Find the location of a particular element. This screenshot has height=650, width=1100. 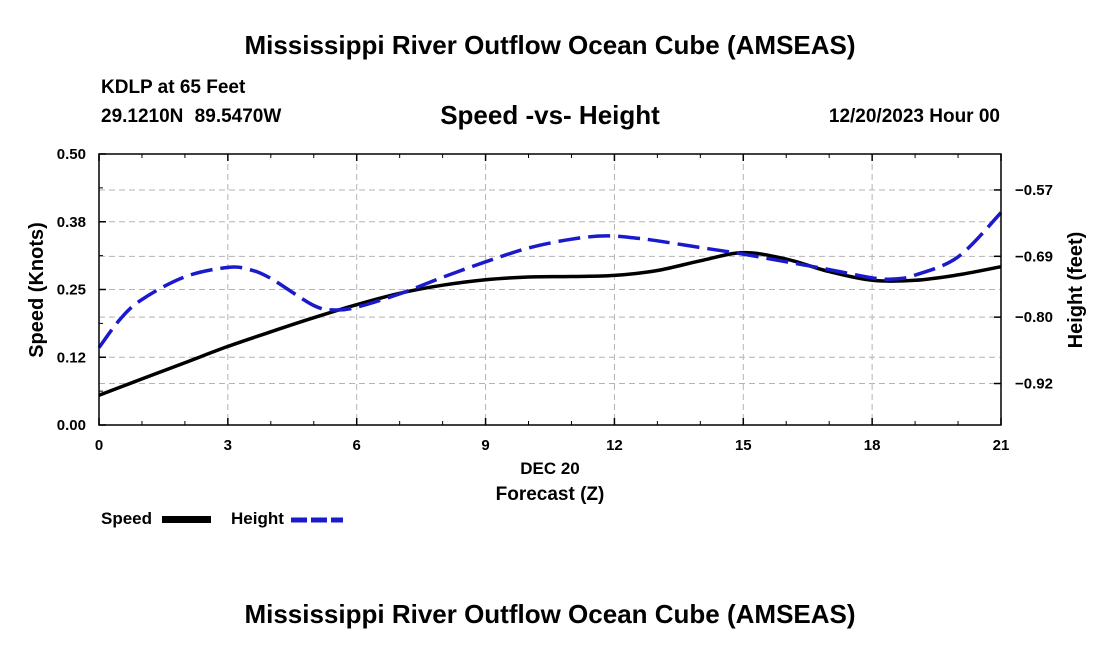

y-tick-label: 0.12 is located at coordinates (71, 357).